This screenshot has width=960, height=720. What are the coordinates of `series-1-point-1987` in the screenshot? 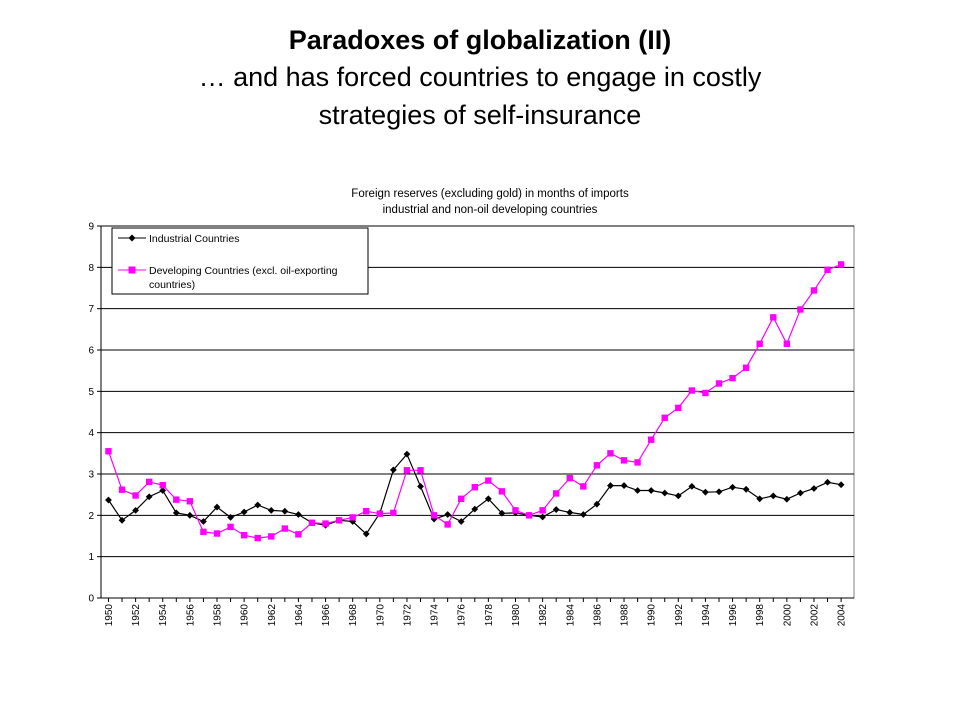 It's located at (610, 453).